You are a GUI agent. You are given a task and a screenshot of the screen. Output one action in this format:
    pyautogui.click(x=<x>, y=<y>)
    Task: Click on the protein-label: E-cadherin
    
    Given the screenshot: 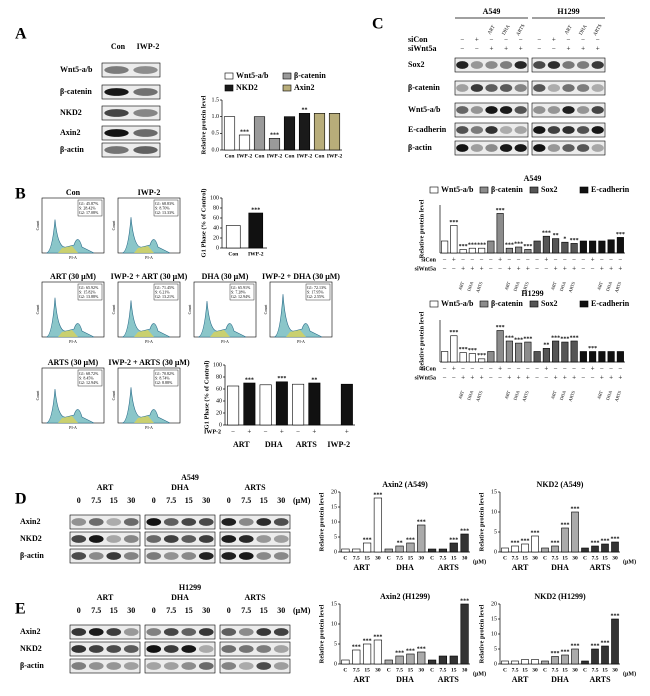 What is the action you would take?
    pyautogui.click(x=427, y=129)
    